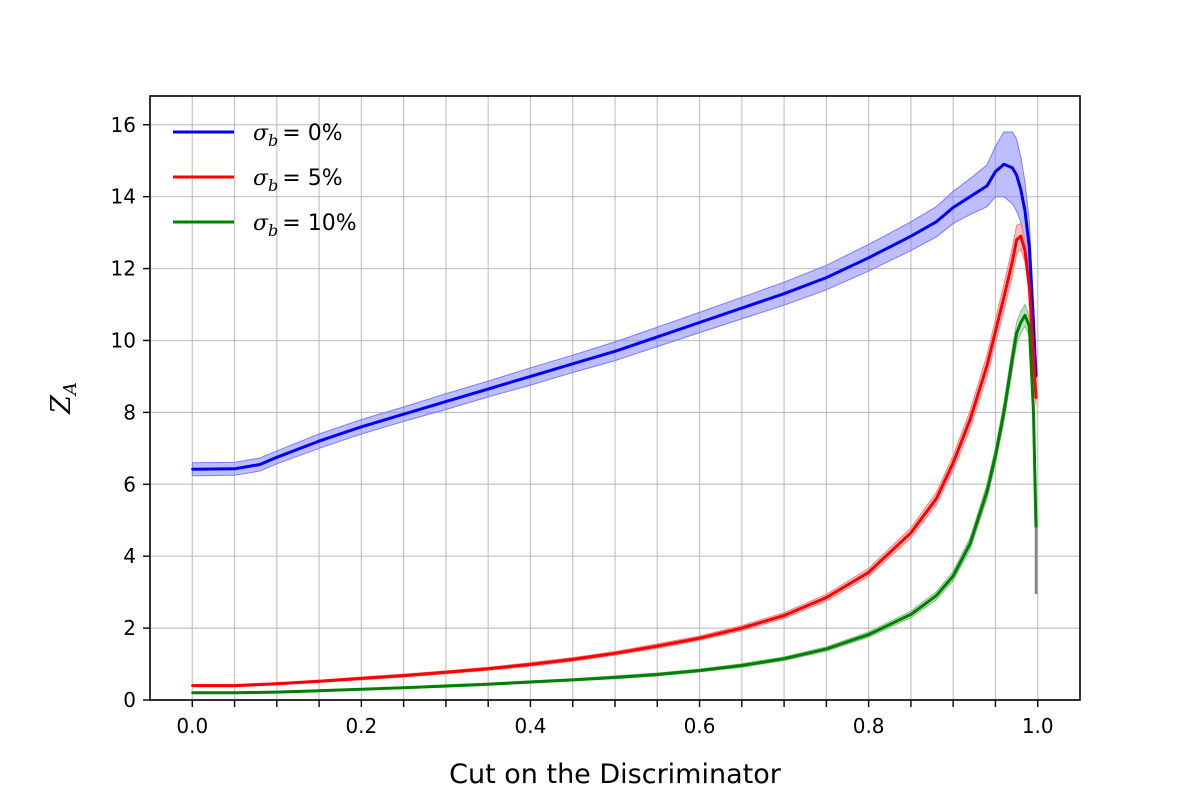  I want to click on x-tick-label: 0.2, so click(361, 726).